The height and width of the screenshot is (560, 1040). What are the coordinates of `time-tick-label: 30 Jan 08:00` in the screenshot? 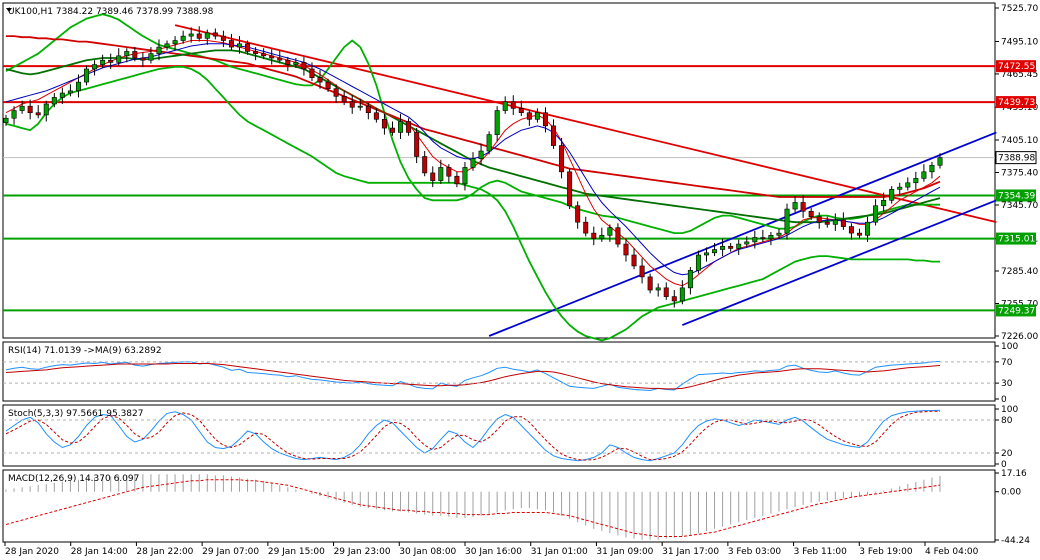 It's located at (427, 552).